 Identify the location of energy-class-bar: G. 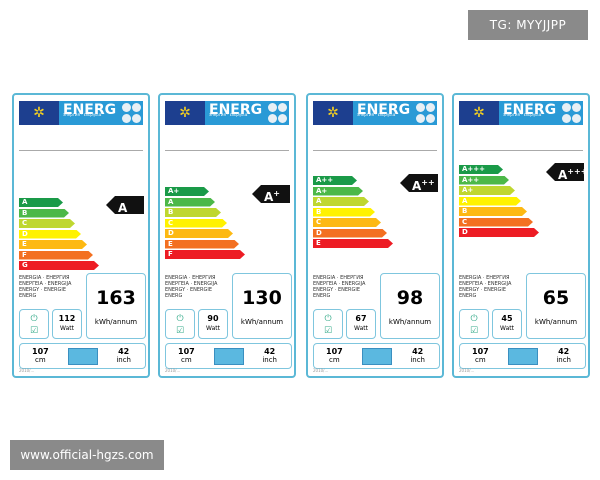
(59, 265).